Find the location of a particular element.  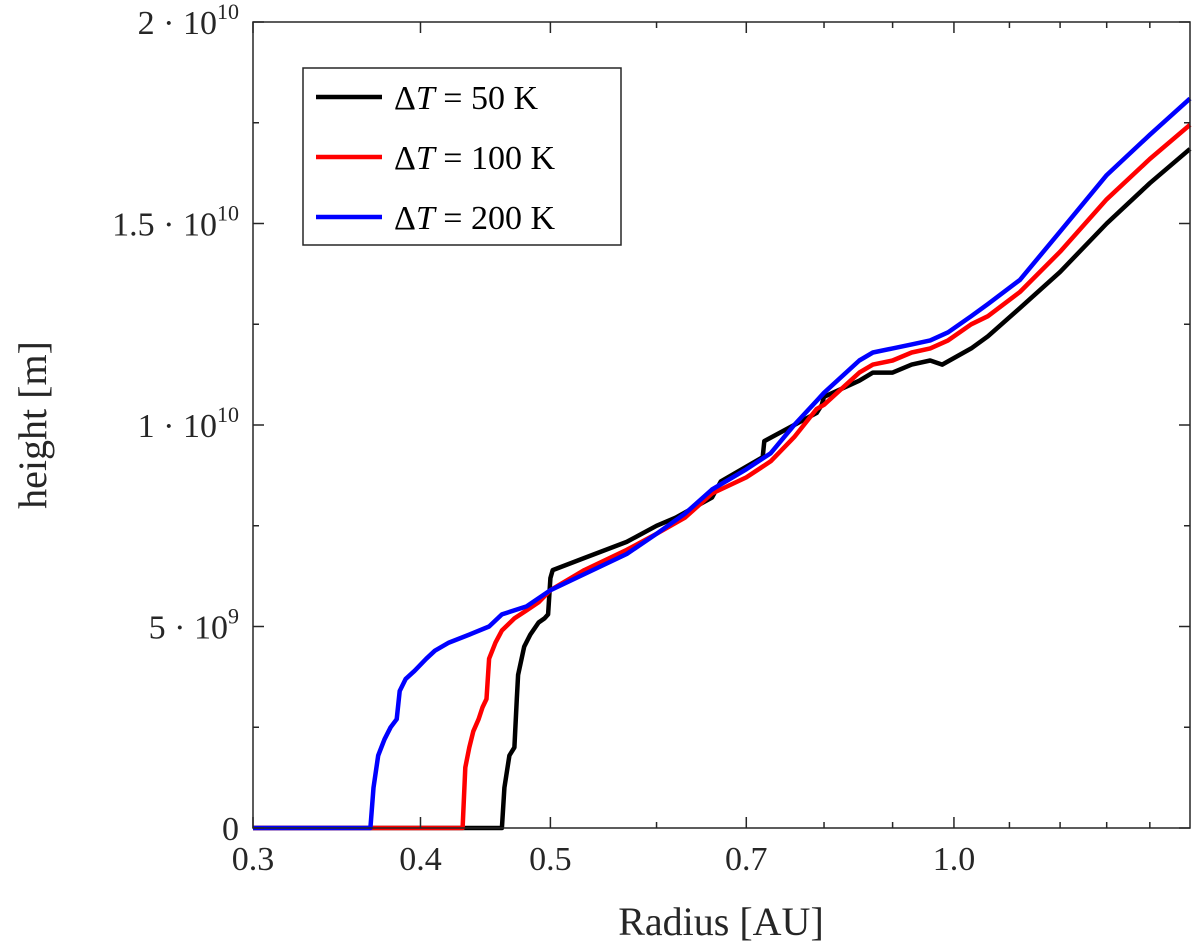

legend-label-2: ΔT = 100 K is located at coordinates (474, 158).